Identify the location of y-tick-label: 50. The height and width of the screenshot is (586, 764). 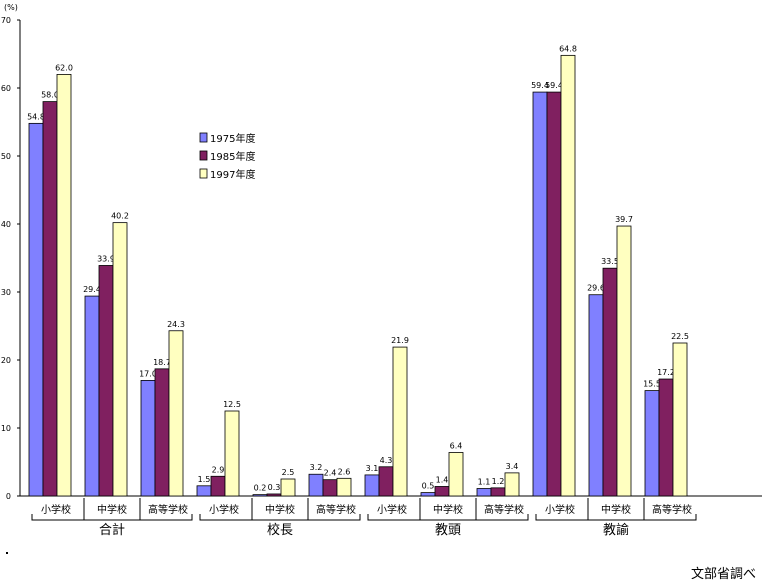
(6, 156).